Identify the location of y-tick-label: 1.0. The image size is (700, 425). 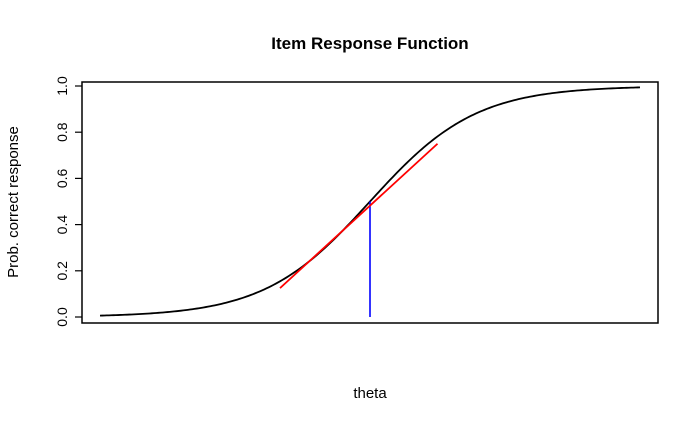
(62, 86).